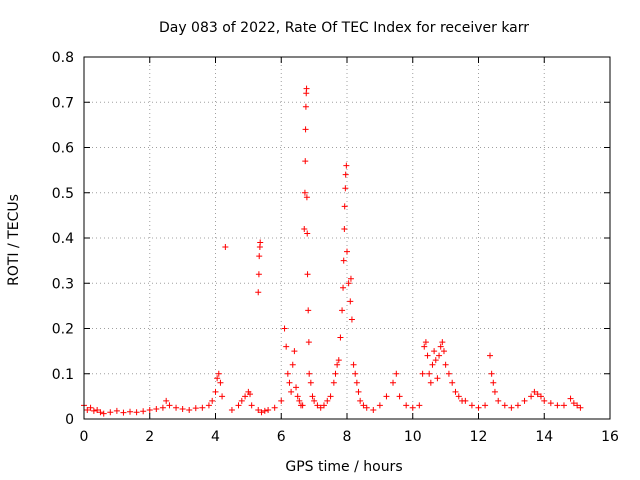 The image size is (640, 480). I want to click on x-tick-label: 0, so click(84, 437).